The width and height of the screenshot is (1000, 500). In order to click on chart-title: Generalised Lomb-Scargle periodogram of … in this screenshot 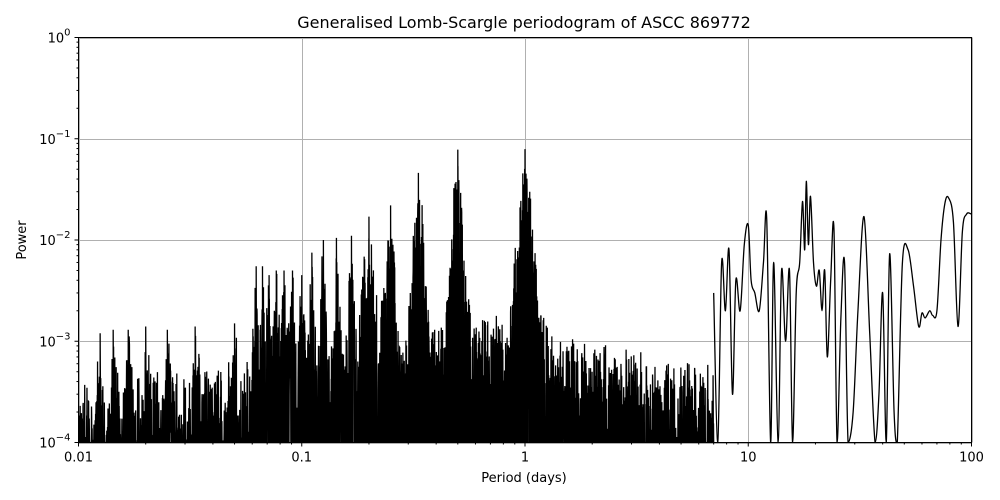, I will do `click(524, 22)`.